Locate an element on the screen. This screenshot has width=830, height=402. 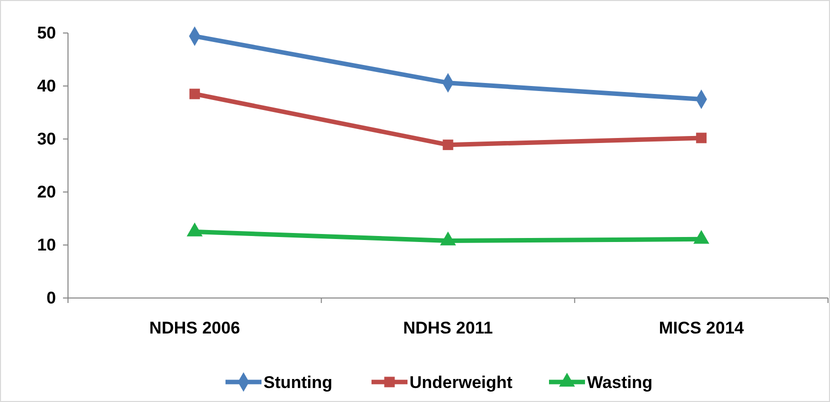
legend-label: Stunting is located at coordinates (298, 382).